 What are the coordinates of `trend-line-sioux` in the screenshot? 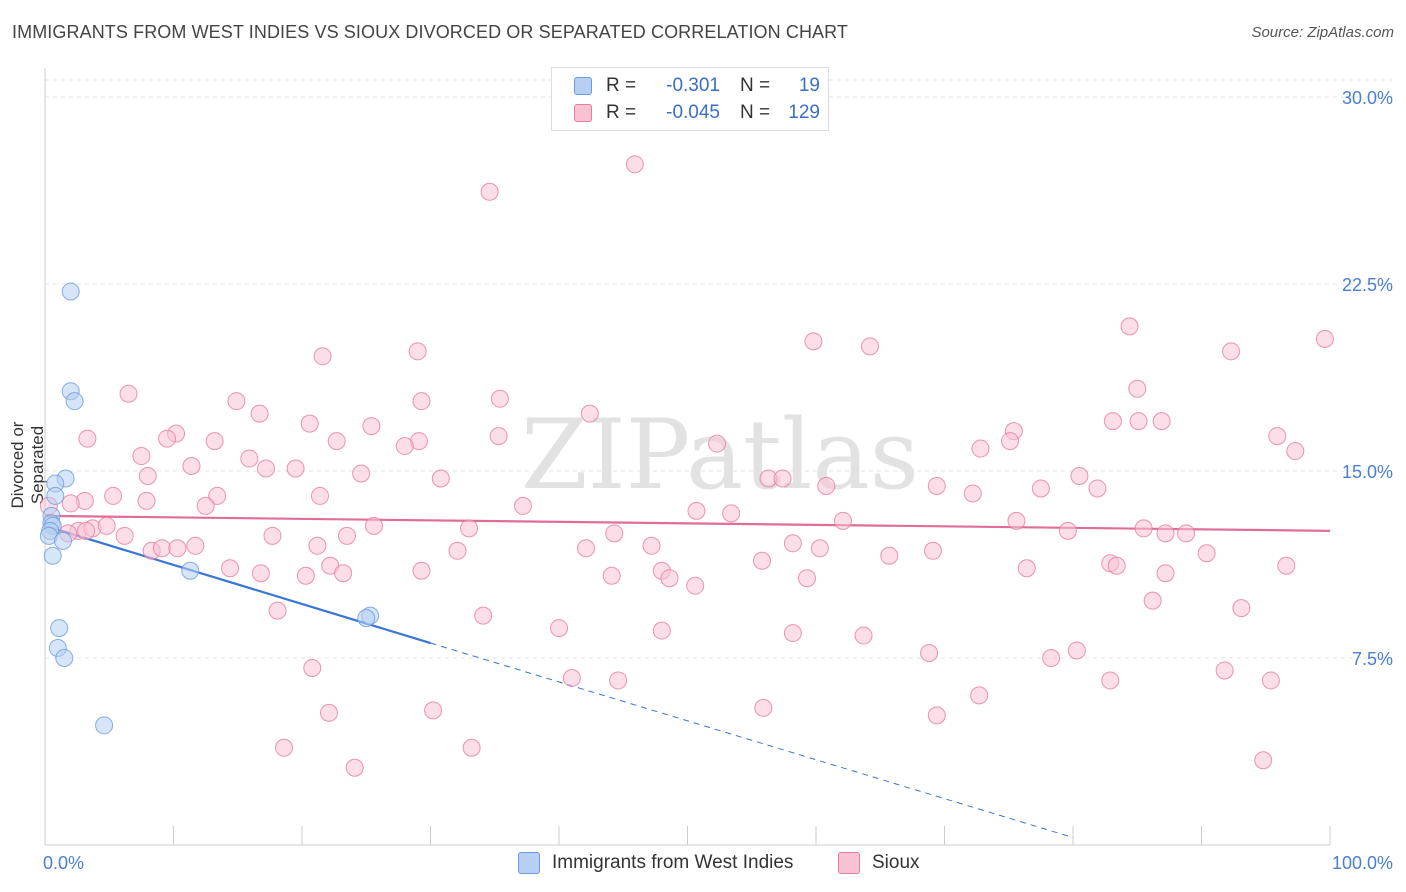 It's located at (687, 523).